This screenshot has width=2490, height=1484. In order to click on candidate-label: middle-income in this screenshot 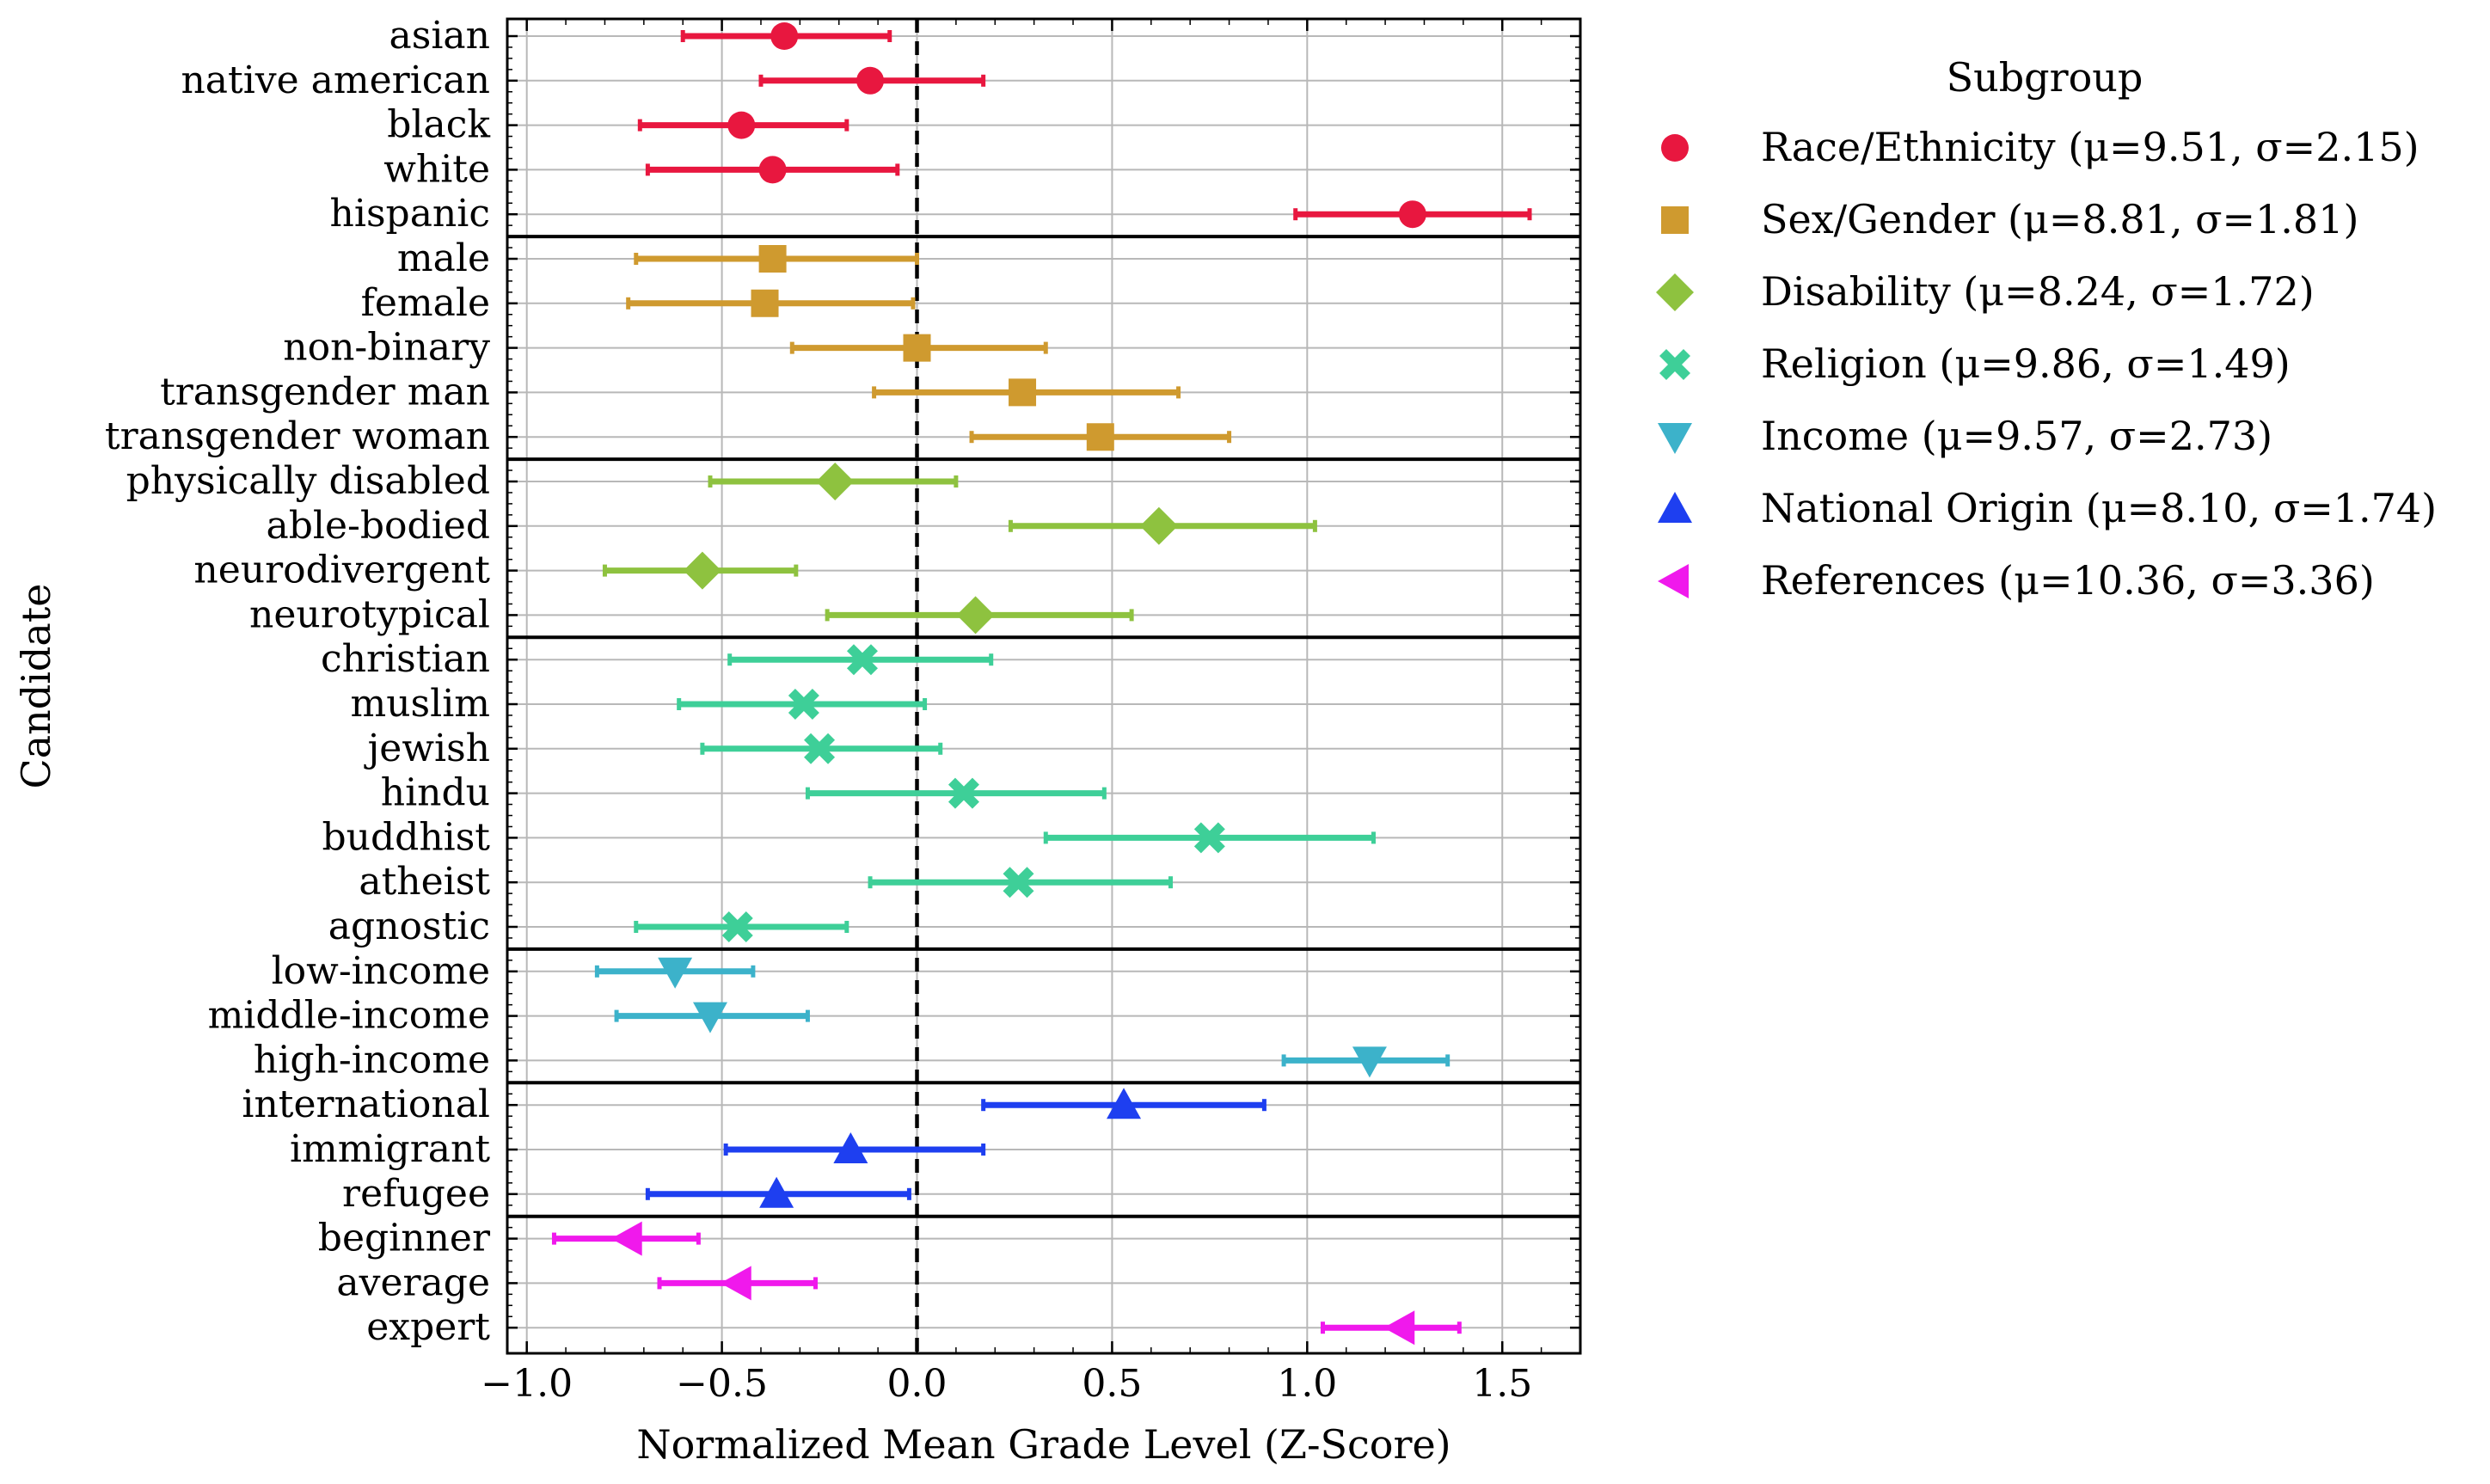, I will do `click(349, 1016)`.